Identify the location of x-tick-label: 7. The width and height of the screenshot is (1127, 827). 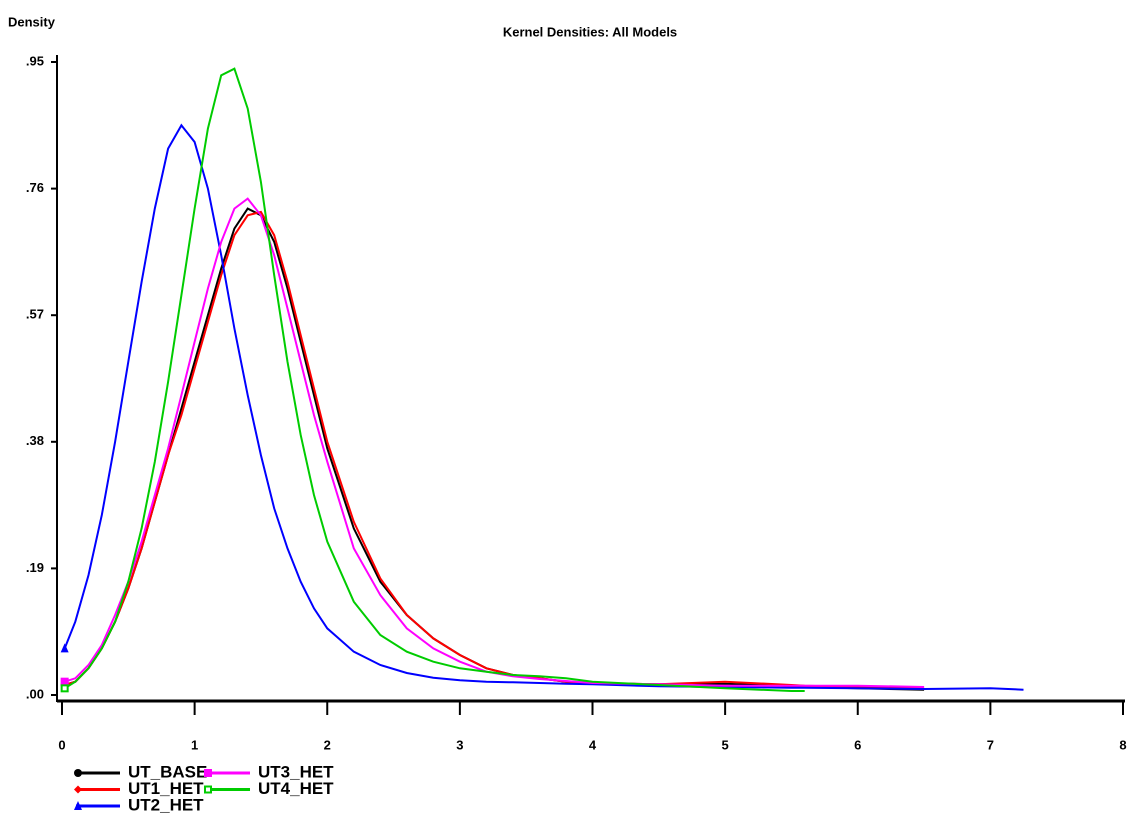
(990, 744).